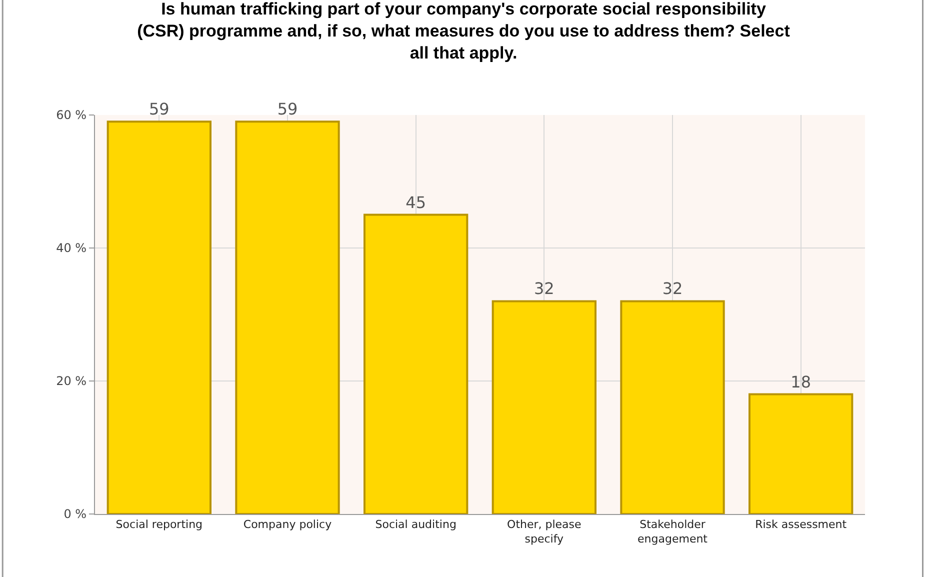 The height and width of the screenshot is (577, 927). Describe the element at coordinates (71, 381) in the screenshot. I see `y-tick-label: 20 %` at that location.